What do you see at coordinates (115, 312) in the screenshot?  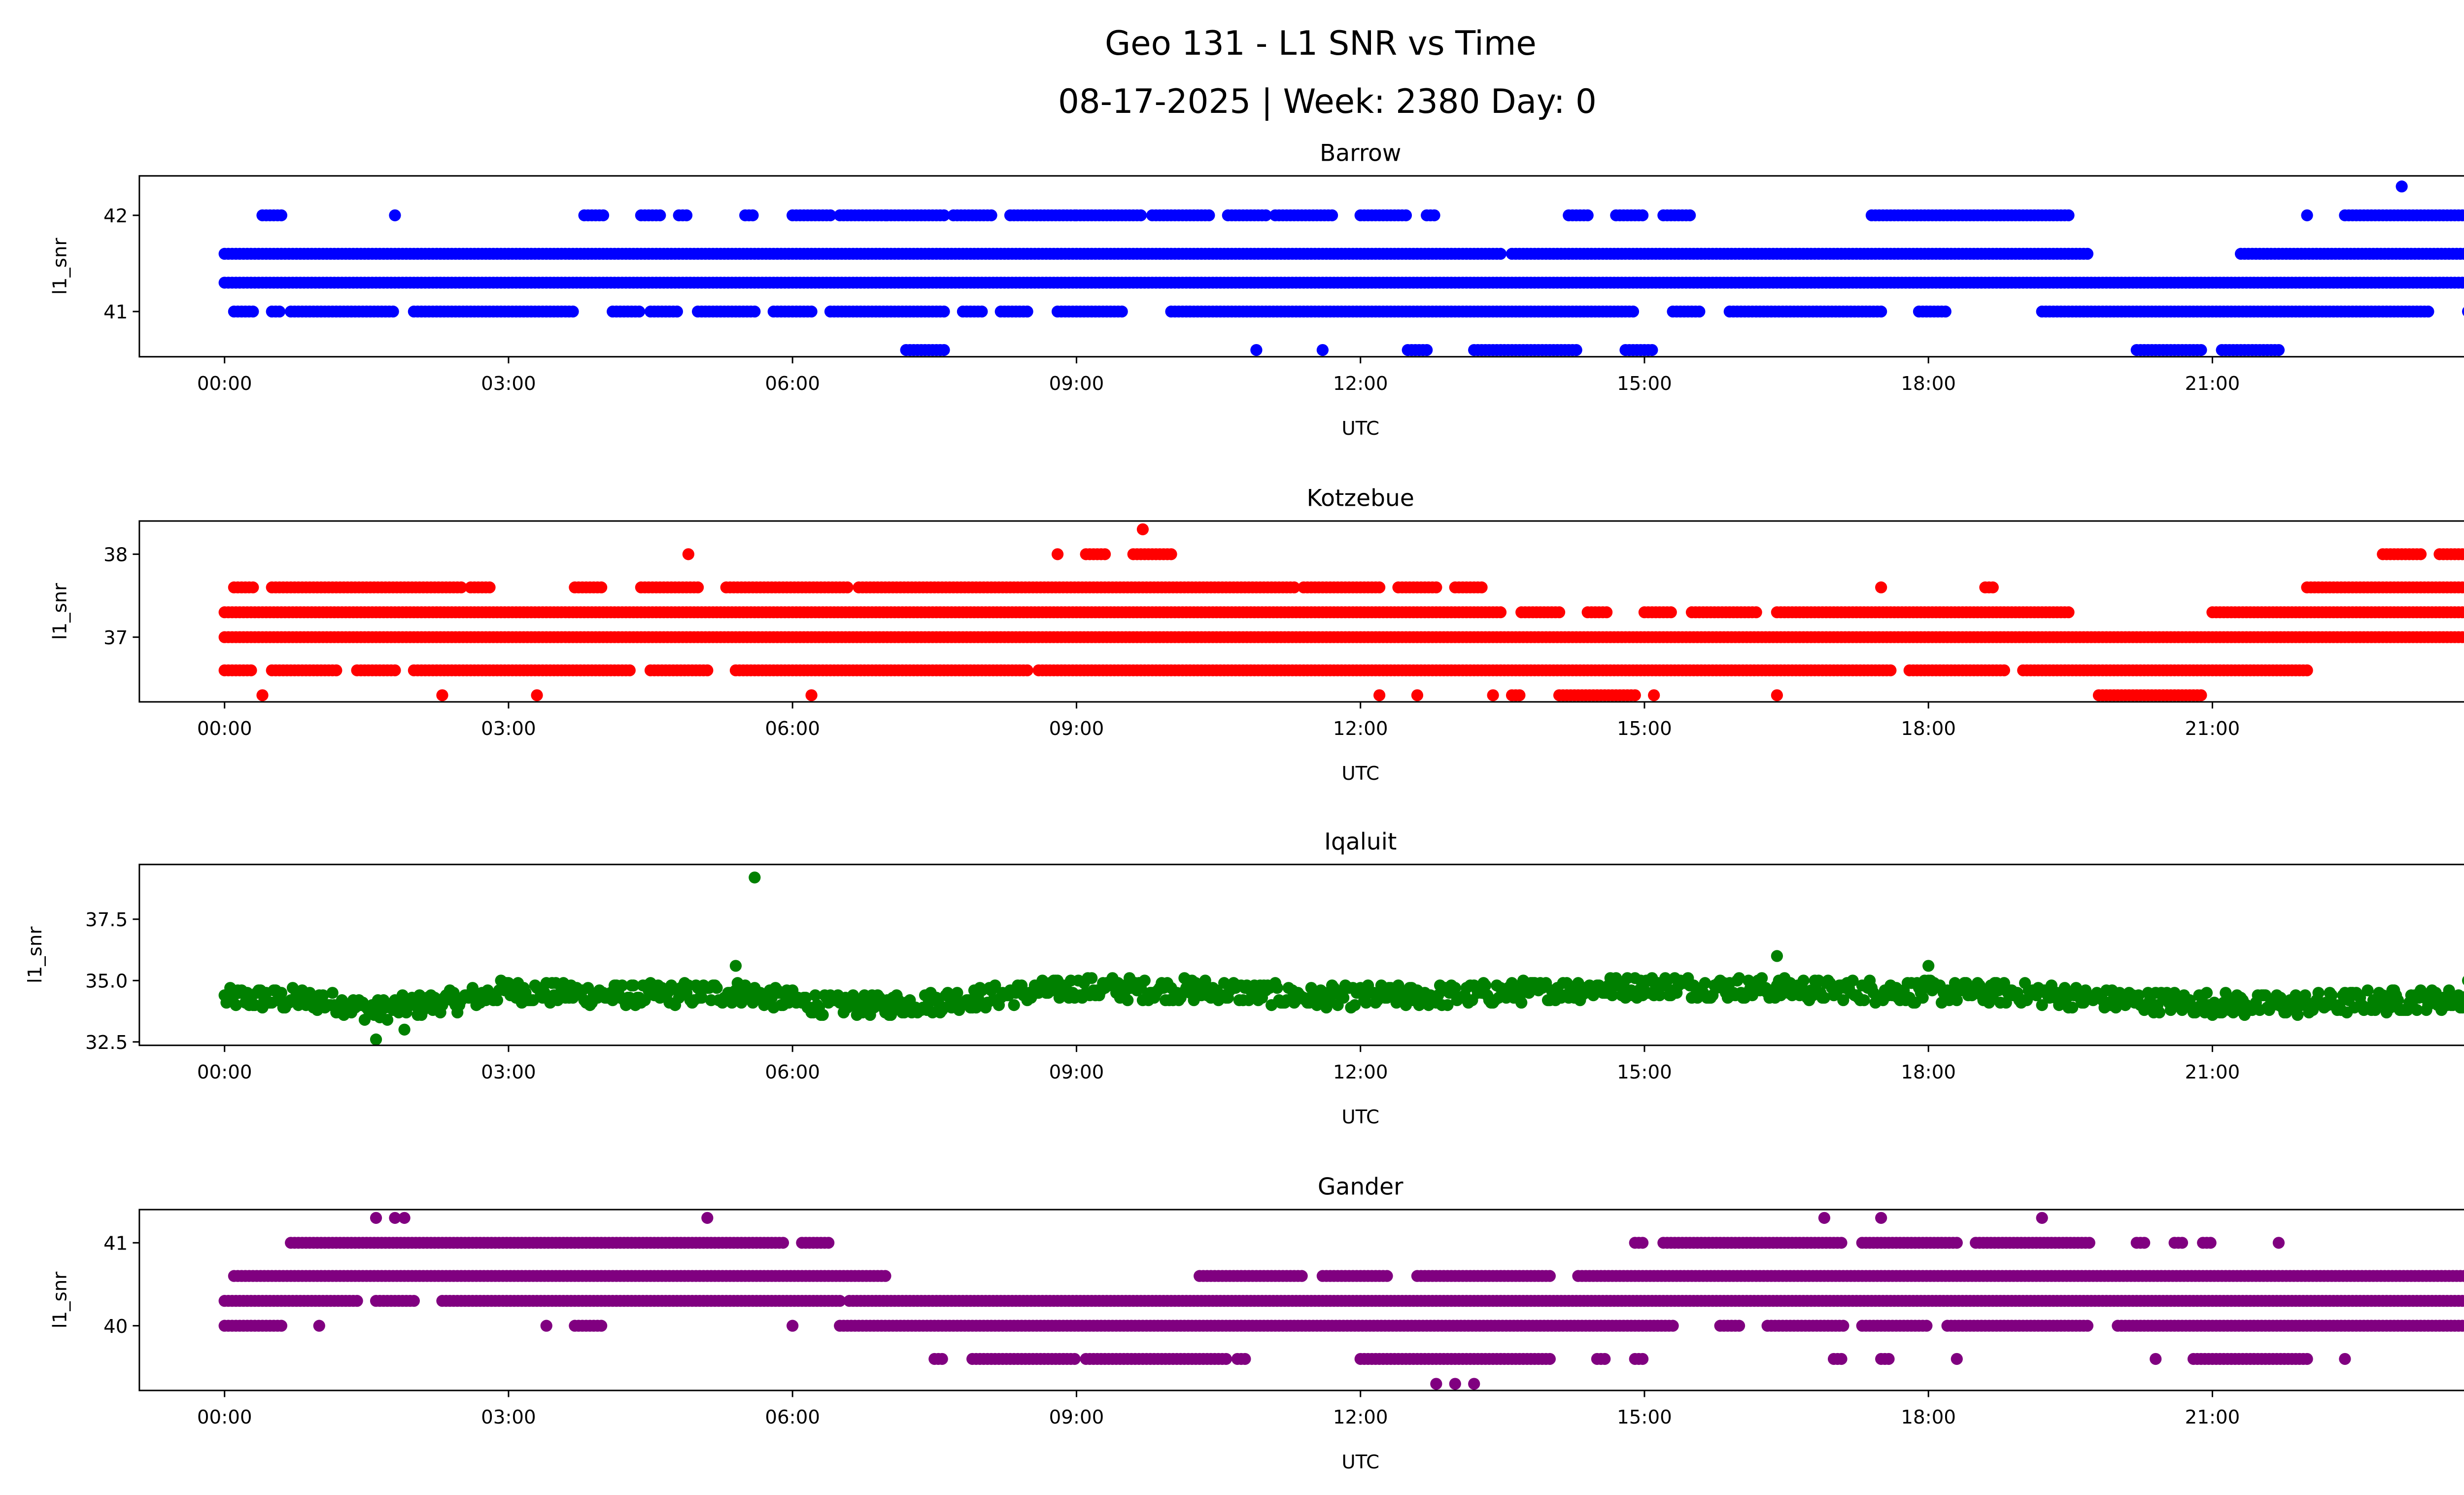 I see `y-tick-label: 41` at bounding box center [115, 312].